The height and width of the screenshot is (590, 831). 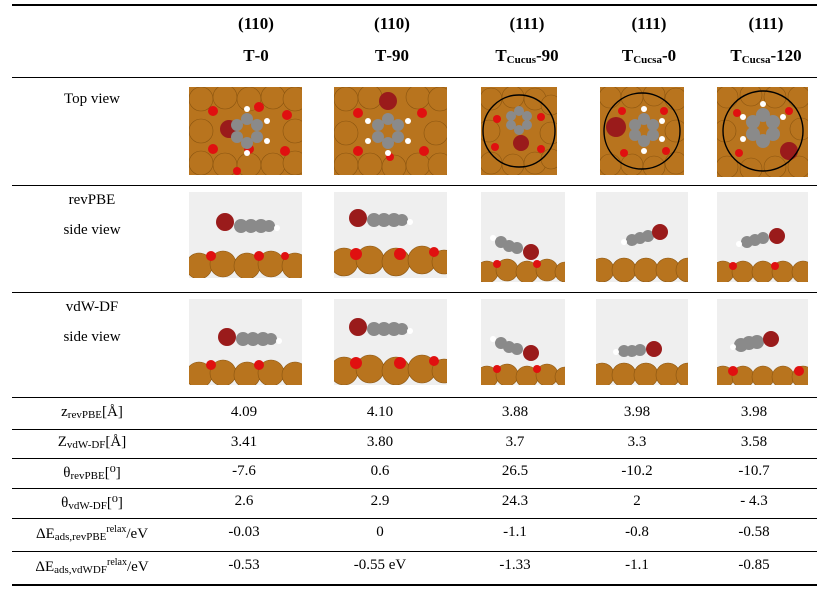 What do you see at coordinates (515, 471) in the screenshot?
I see `table-cell: 26.5` at bounding box center [515, 471].